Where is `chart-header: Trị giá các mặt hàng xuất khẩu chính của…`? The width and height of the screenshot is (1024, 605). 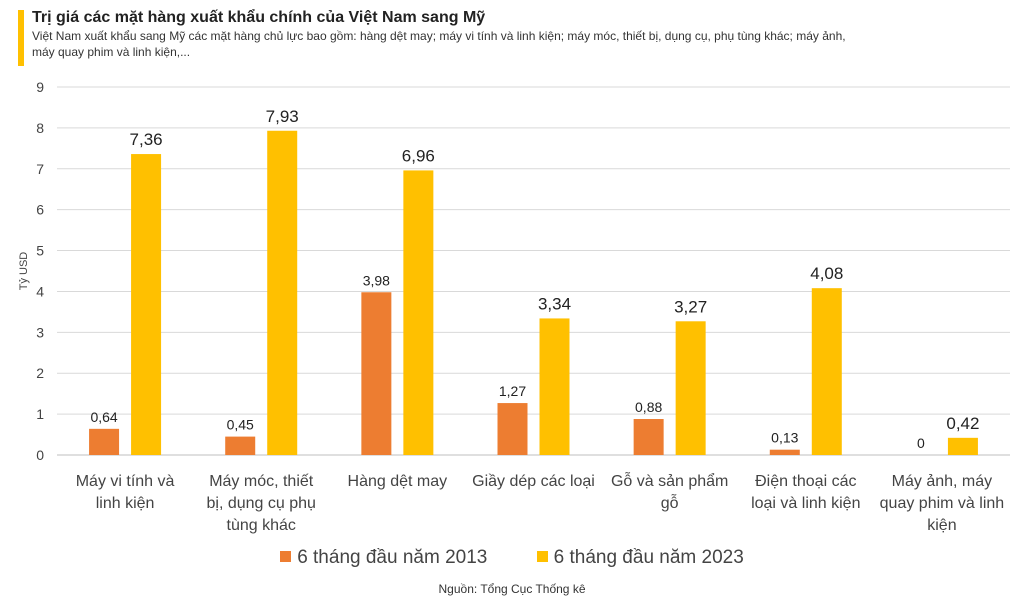
chart-header: Trị giá các mặt hàng xuất khẩu chính của… is located at coordinates (513, 37).